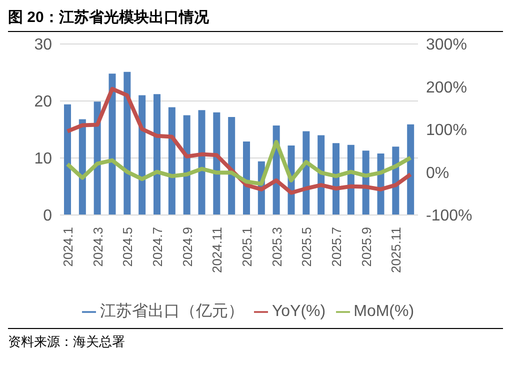  Describe the element at coordinates (239, 163) in the screenshot. I see `line-series` at that location.